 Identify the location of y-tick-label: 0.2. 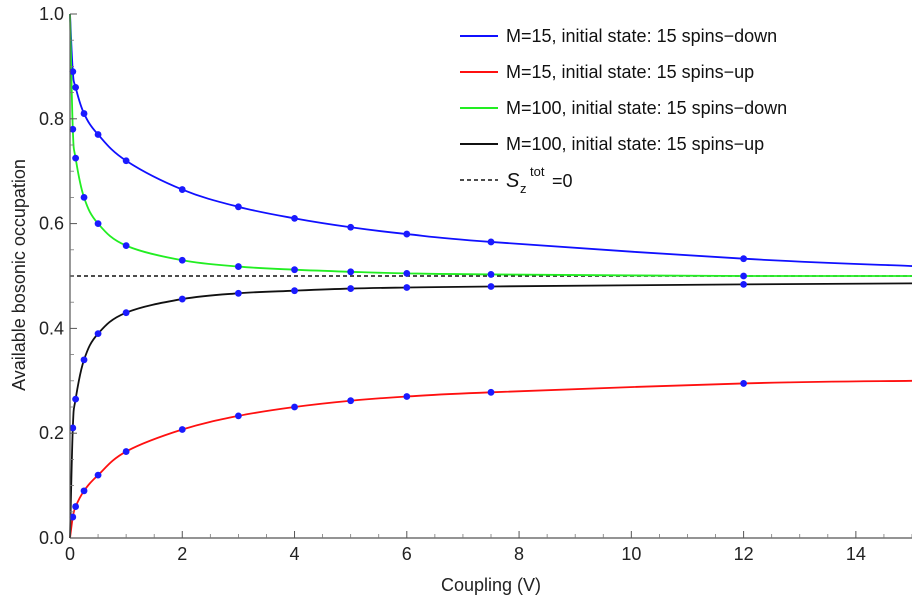
(51, 433).